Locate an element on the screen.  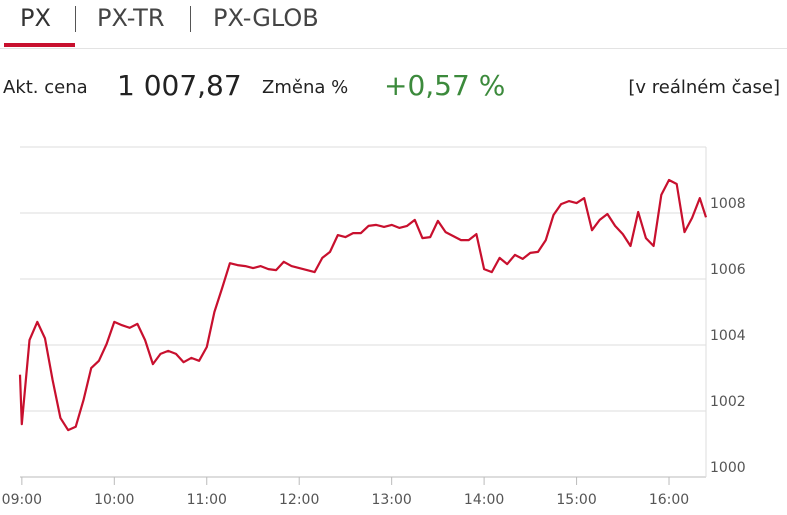
x-tick-label: 16:00 is located at coordinates (669, 500).